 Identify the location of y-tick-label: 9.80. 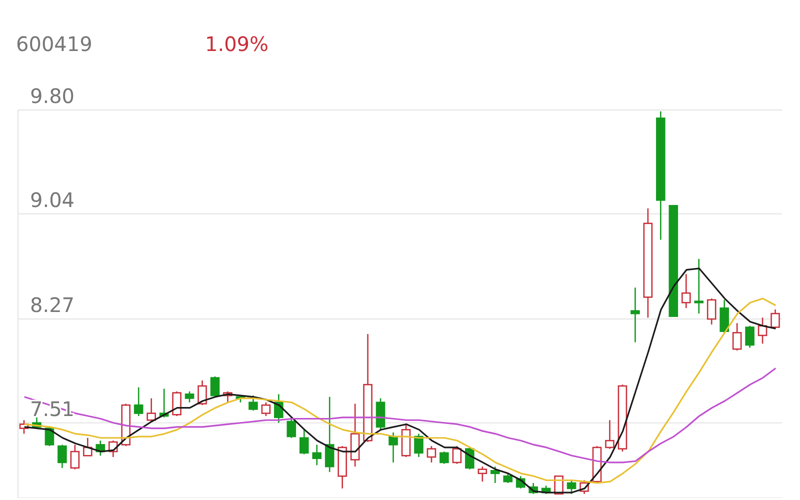
(52, 96).